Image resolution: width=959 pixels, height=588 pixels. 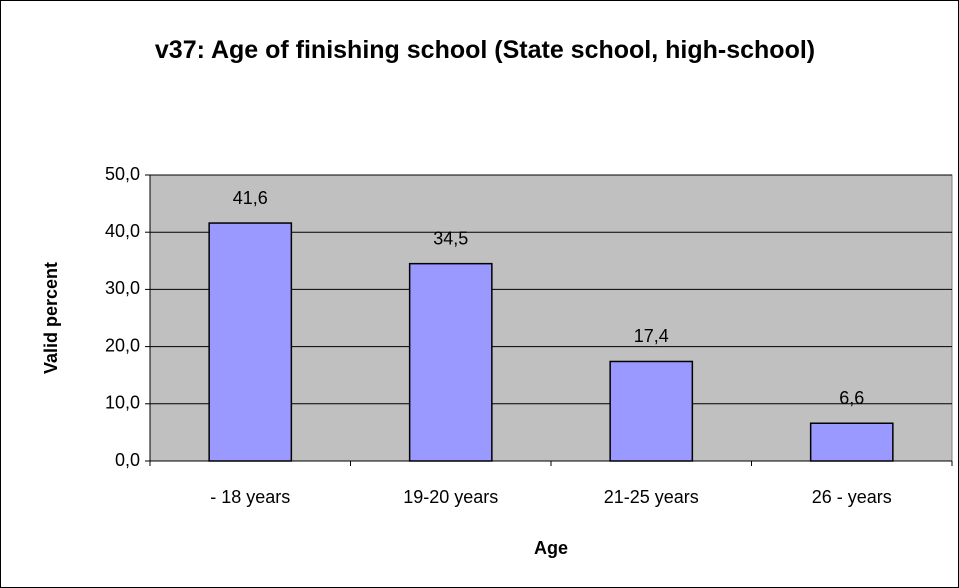 I want to click on value-label: 6,6, so click(x=851, y=398).